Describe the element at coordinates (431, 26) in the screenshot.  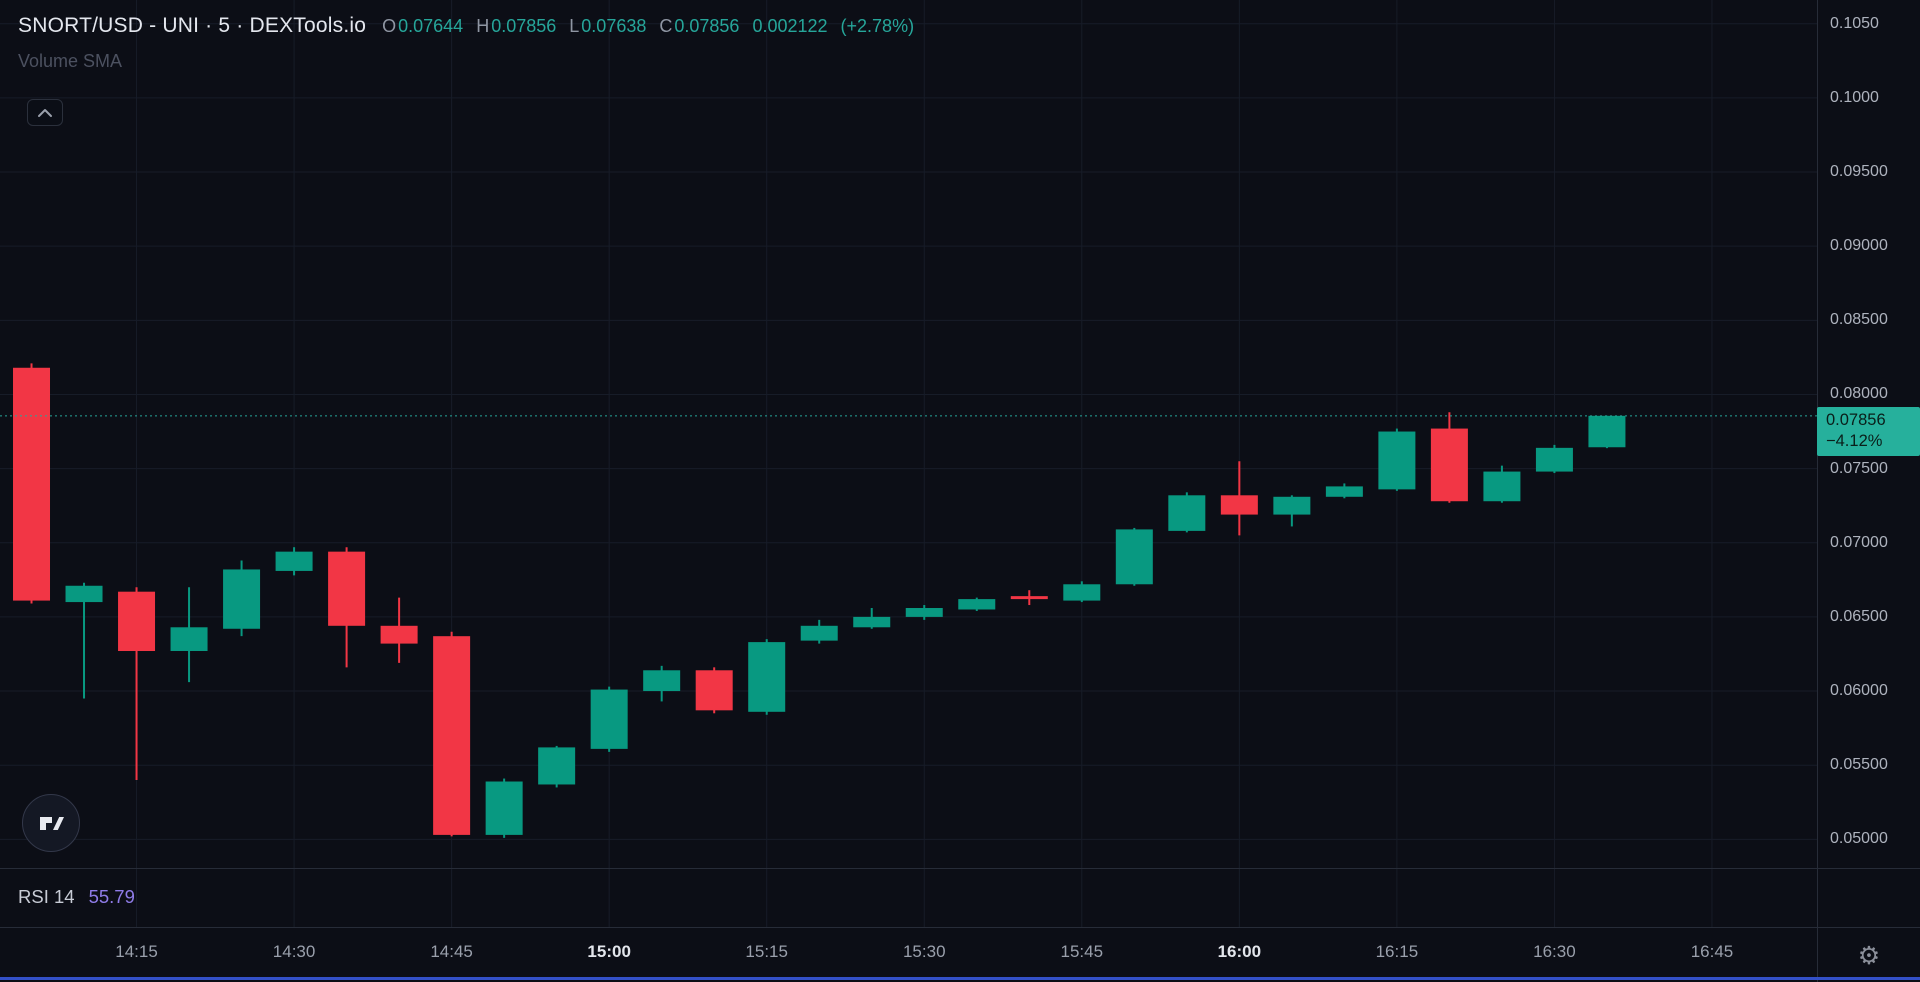
I see `open-value: 0.07644` at that location.